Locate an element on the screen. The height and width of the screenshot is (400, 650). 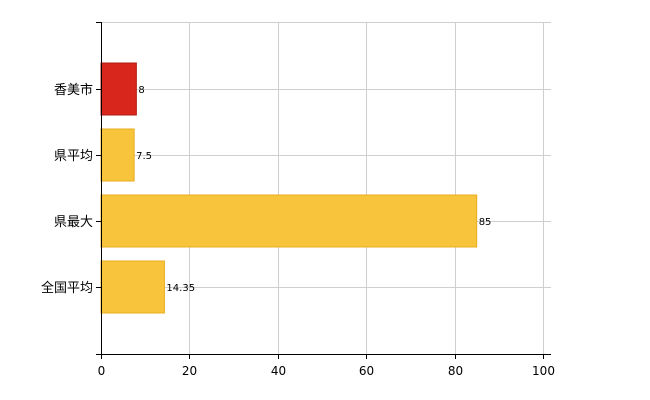
category-label: 香美市 is located at coordinates (73, 90).